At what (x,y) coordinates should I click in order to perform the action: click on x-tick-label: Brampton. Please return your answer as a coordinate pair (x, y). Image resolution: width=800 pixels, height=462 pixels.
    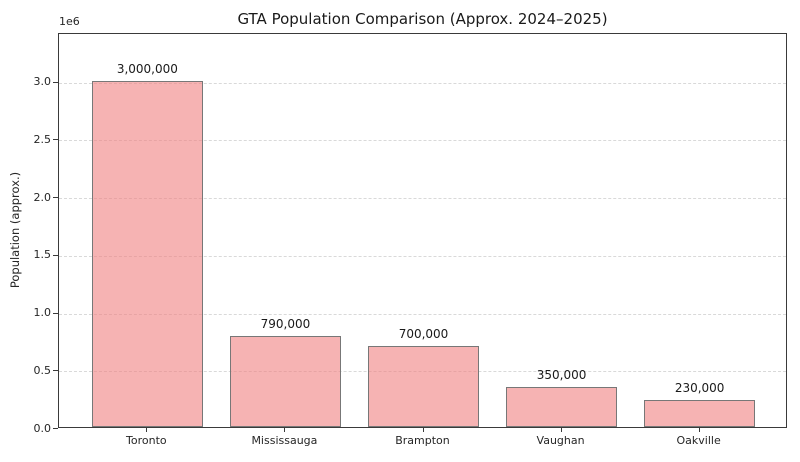
    Looking at the image, I should click on (422, 440).